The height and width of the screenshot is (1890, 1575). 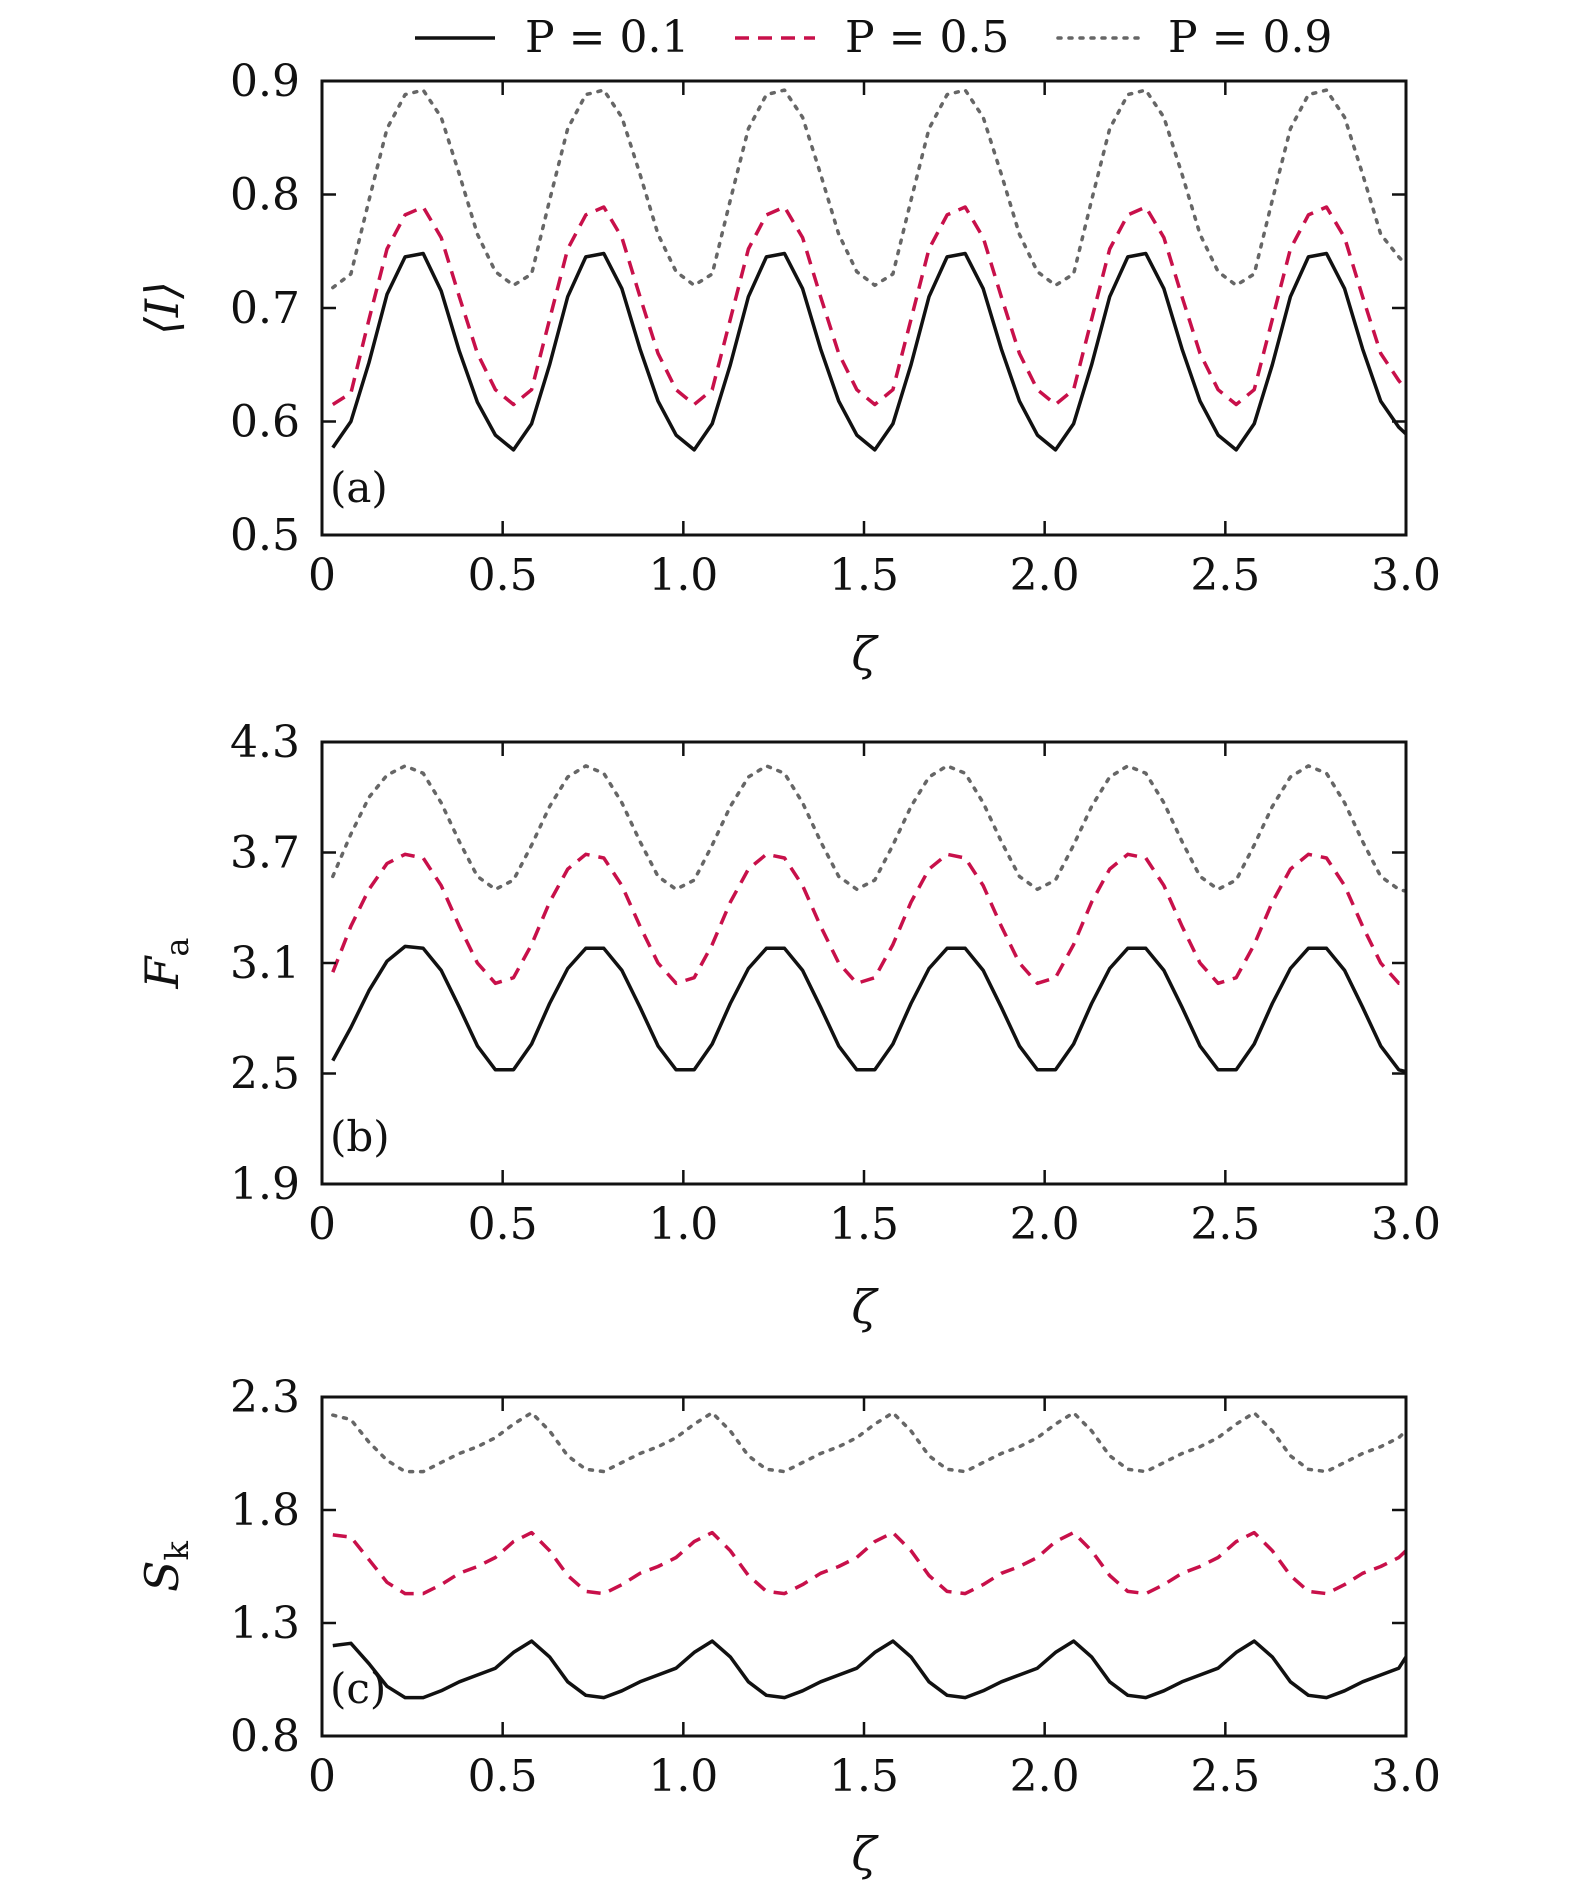 I want to click on legend-label-3: P = 0.9, so click(x=1250, y=37).